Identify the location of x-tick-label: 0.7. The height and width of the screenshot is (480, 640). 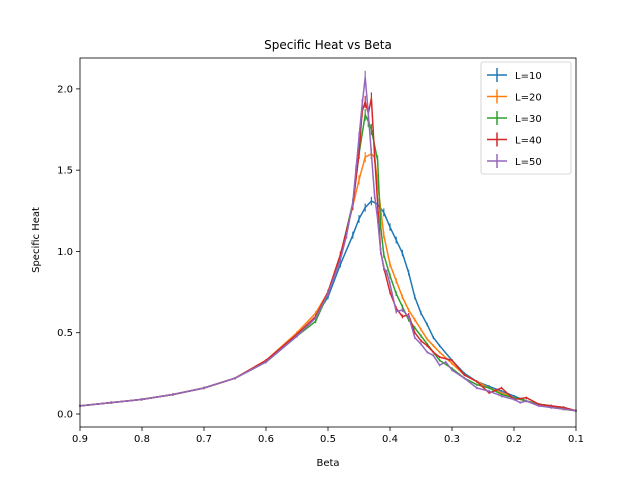
(204, 439).